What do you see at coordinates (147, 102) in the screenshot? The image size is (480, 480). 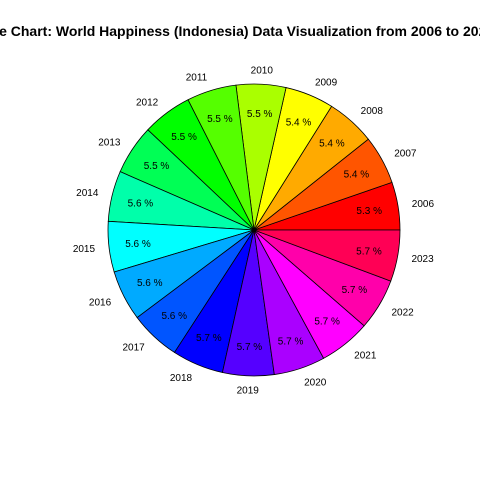 I see `slice-label-2012: 2012` at bounding box center [147, 102].